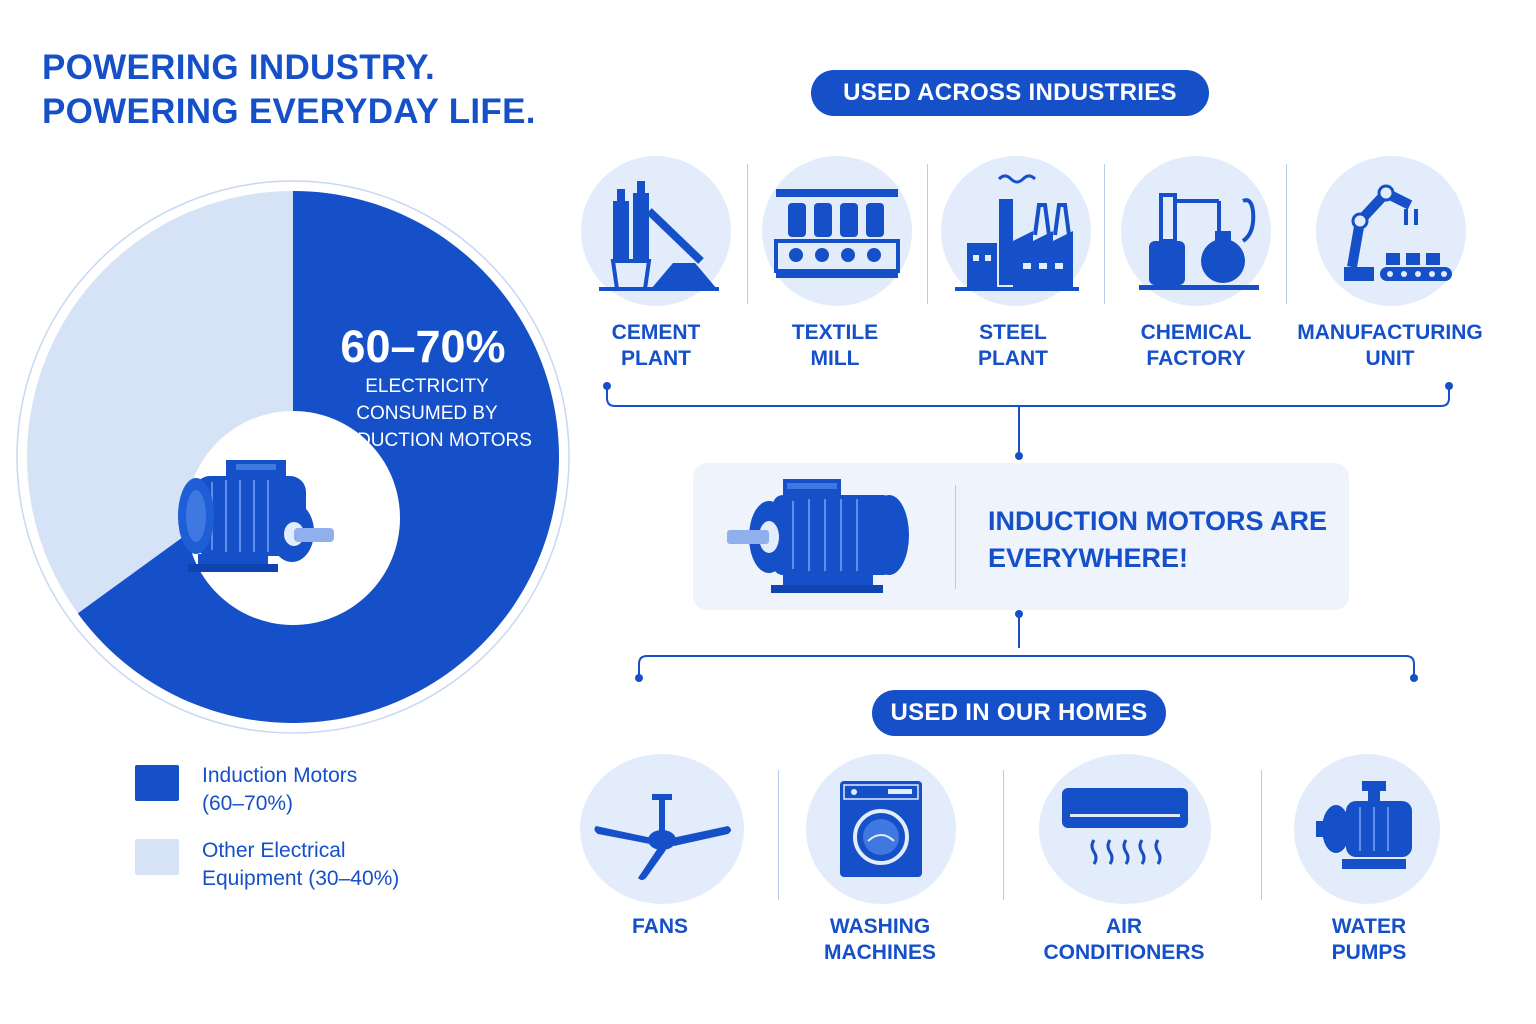 Image resolution: width=1536 pixels, height=1024 pixels. I want to click on home-ac-circle, so click(1125, 829).